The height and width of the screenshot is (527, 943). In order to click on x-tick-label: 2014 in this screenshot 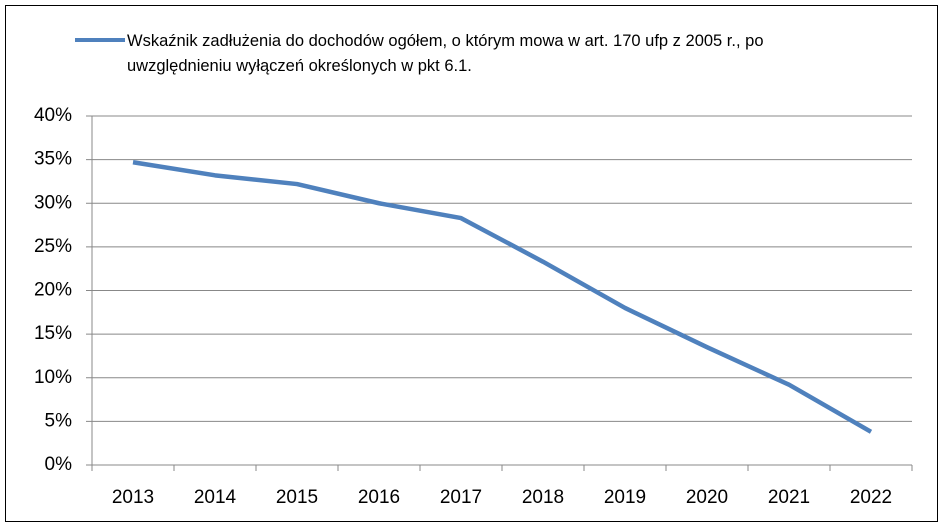, I will do `click(215, 497)`.